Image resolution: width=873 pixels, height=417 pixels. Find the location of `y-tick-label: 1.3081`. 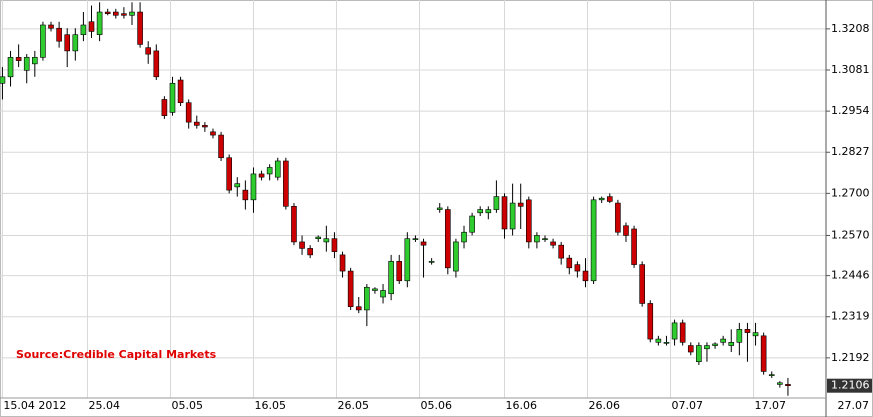

y-tick-label: 1.3081 is located at coordinates (850, 69).